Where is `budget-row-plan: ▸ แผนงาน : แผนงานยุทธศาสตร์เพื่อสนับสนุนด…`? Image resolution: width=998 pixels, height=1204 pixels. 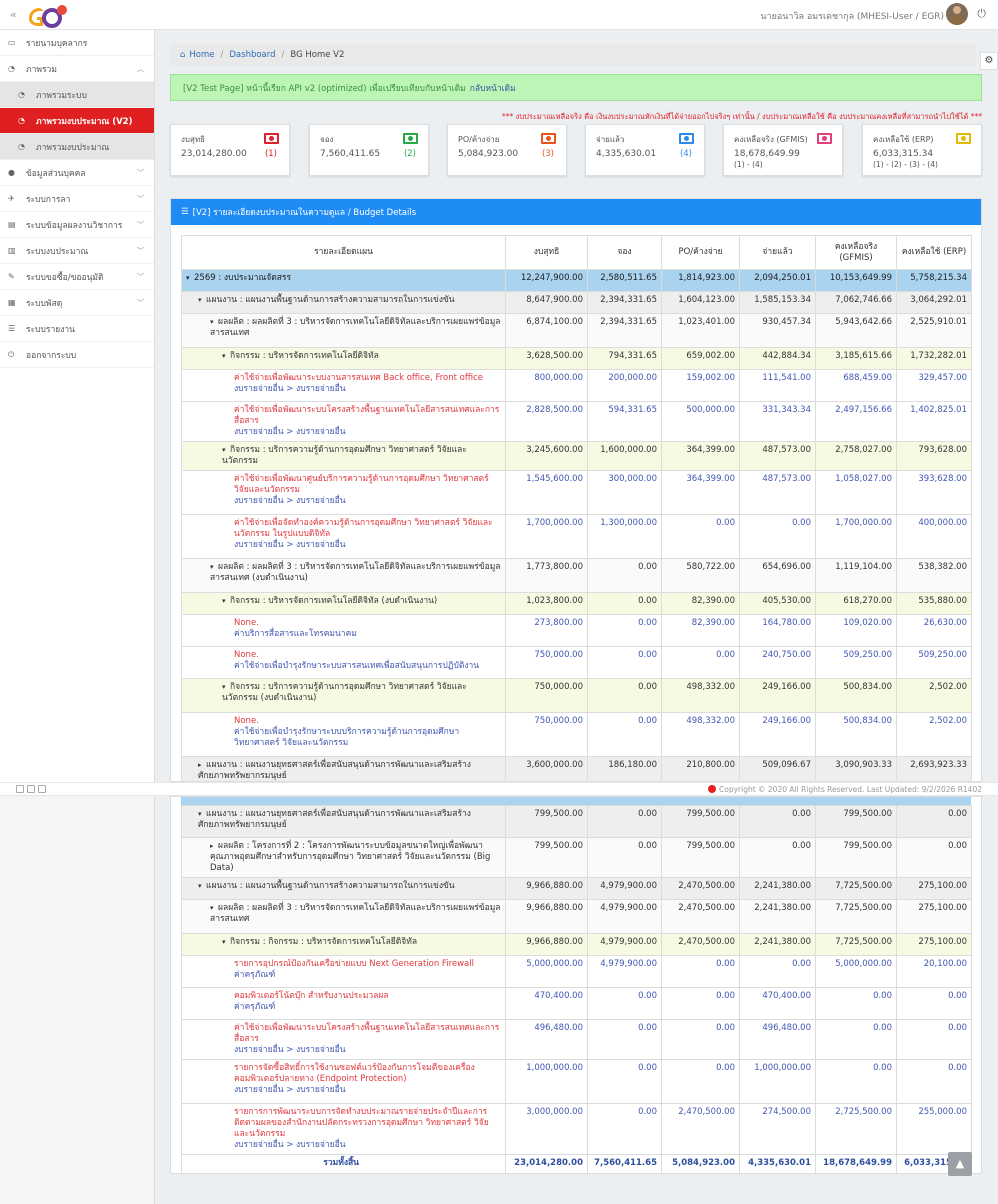
budget-row-plan: ▸ แผนงาน : แผนงานยุทธศาสตร์เพื่อสนับสนุนด… is located at coordinates (576, 768).